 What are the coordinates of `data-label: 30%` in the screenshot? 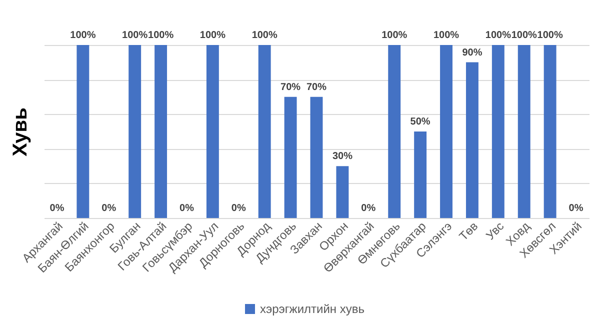 It's located at (342, 156).